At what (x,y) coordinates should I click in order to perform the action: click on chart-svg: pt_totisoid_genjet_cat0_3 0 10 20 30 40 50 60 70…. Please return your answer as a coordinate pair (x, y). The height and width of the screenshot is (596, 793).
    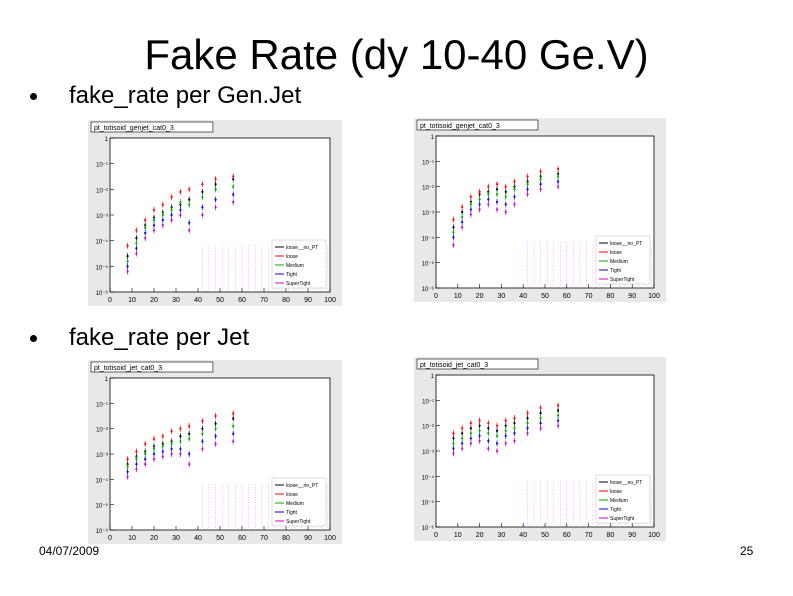
    Looking at the image, I should click on (540, 210).